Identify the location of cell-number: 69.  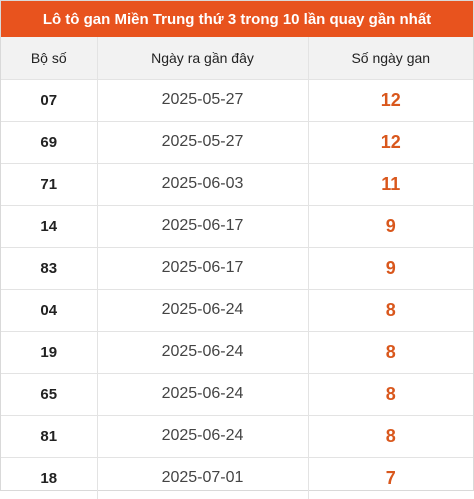
(49, 141).